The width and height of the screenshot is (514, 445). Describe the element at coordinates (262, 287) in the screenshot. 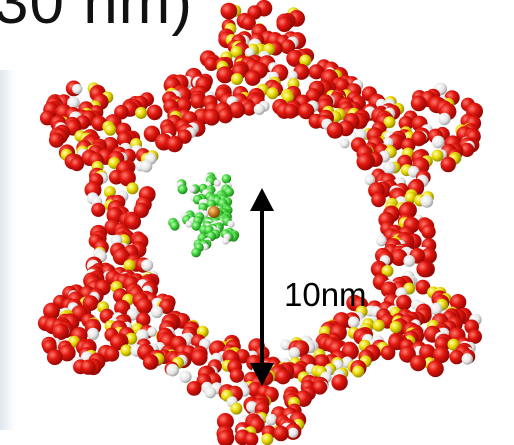

I see `diameter-arrow` at that location.